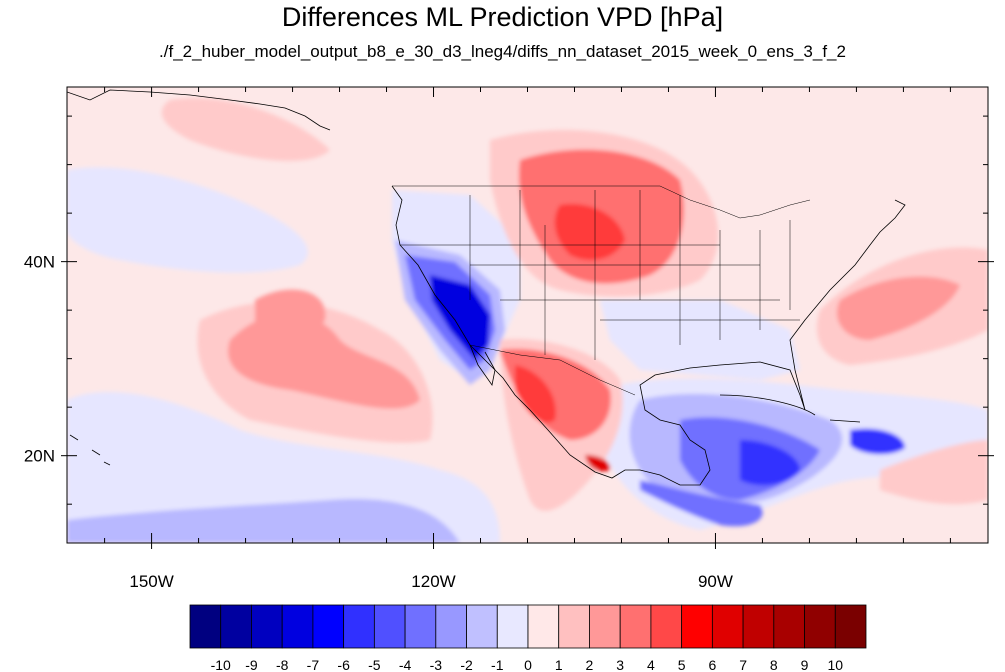  What do you see at coordinates (701, 503) in the screenshot?
I see `field-neg3-yucatan` at bounding box center [701, 503].